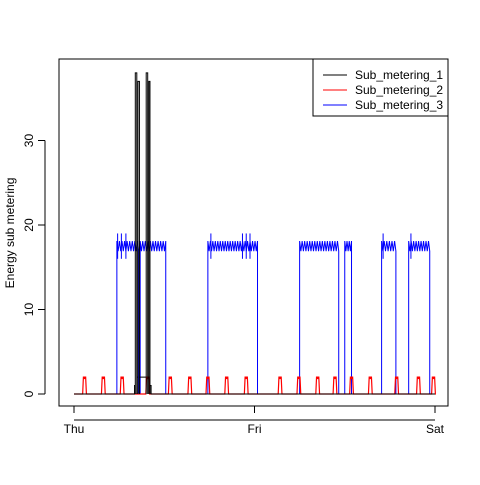 This screenshot has height=485, width=480. What do you see at coordinates (74, 429) in the screenshot?
I see `x-tick-label: Thu` at bounding box center [74, 429].